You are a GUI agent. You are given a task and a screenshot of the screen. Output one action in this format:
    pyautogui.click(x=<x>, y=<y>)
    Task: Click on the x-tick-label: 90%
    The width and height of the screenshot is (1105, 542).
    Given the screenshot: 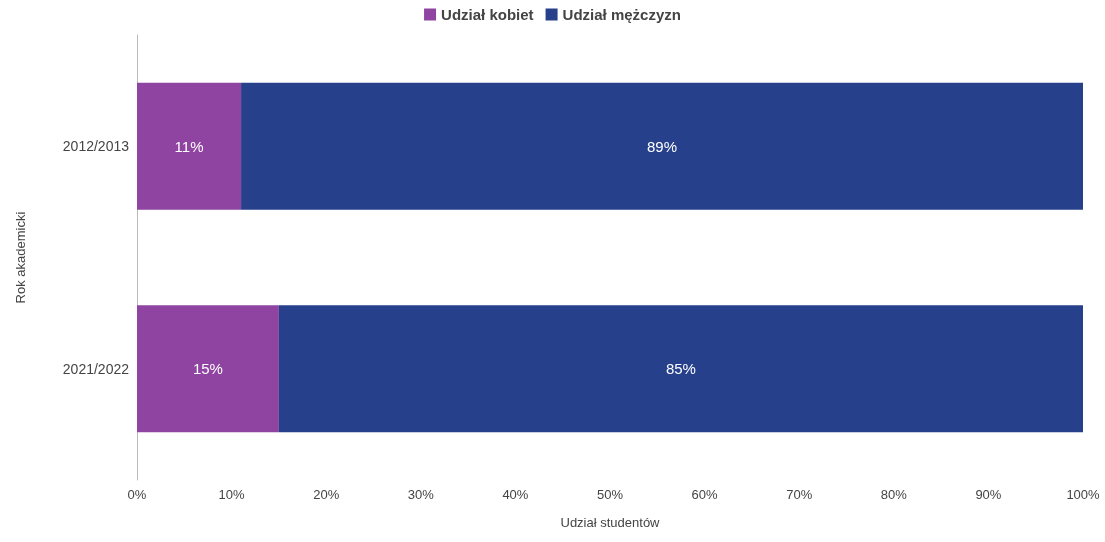 What is the action you would take?
    pyautogui.click(x=988, y=494)
    